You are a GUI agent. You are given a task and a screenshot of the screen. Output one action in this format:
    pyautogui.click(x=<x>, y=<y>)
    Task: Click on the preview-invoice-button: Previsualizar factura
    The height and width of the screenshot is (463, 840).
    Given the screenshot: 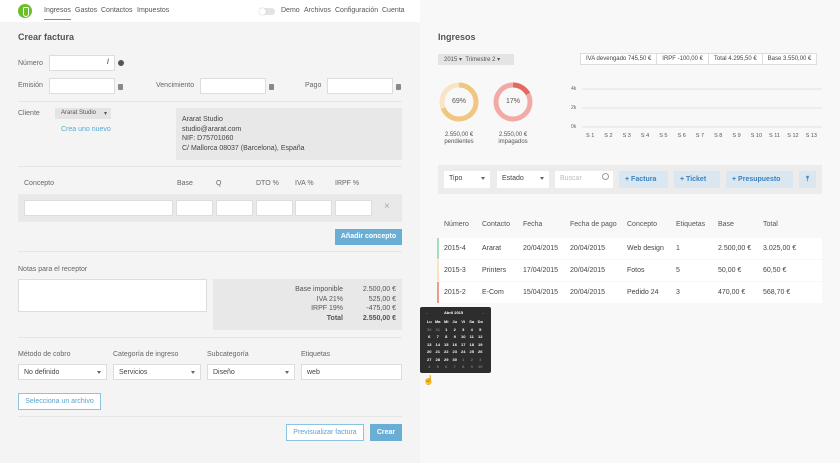 What is the action you would take?
    pyautogui.click(x=325, y=432)
    